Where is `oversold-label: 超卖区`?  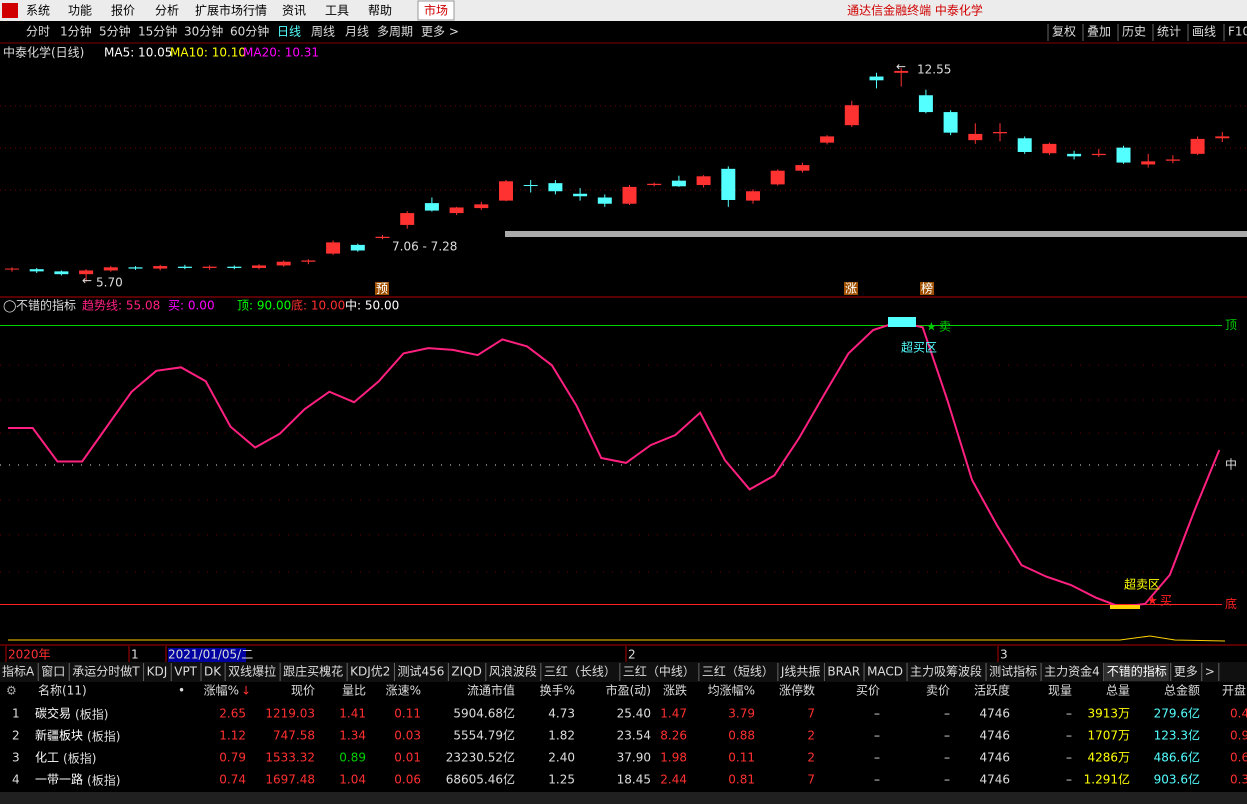
oversold-label: 超卖区 is located at coordinates (1142, 584).